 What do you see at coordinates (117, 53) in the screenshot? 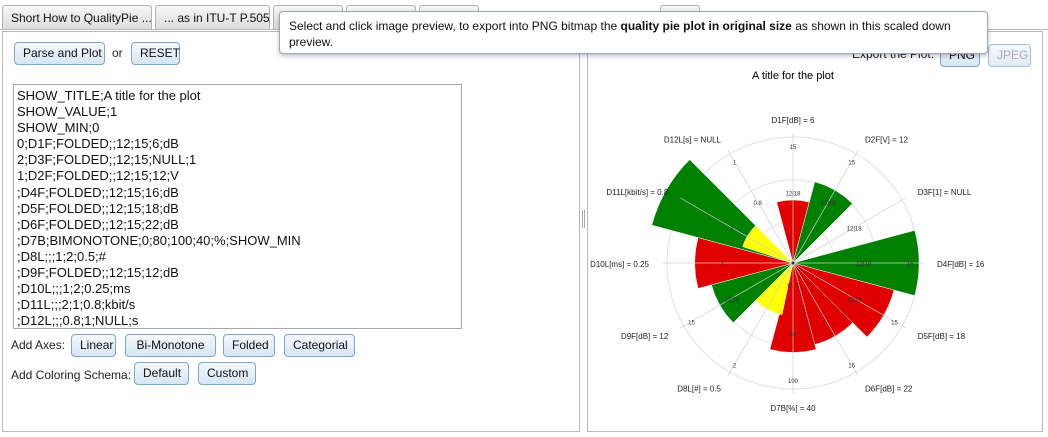
I see `or-label: or` at bounding box center [117, 53].